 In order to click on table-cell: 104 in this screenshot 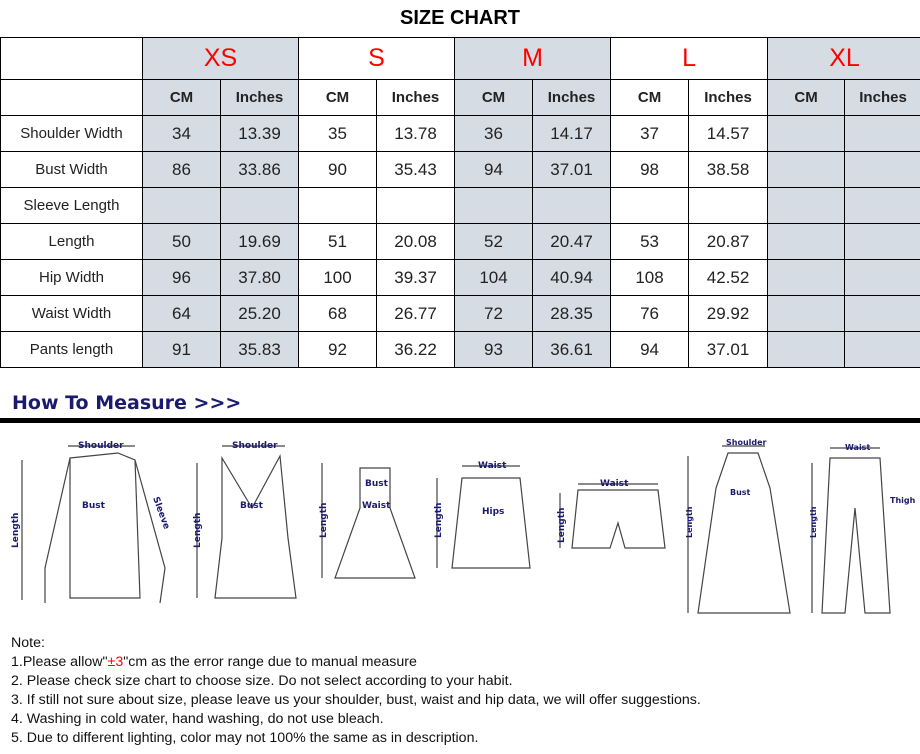, I will do `click(494, 277)`.